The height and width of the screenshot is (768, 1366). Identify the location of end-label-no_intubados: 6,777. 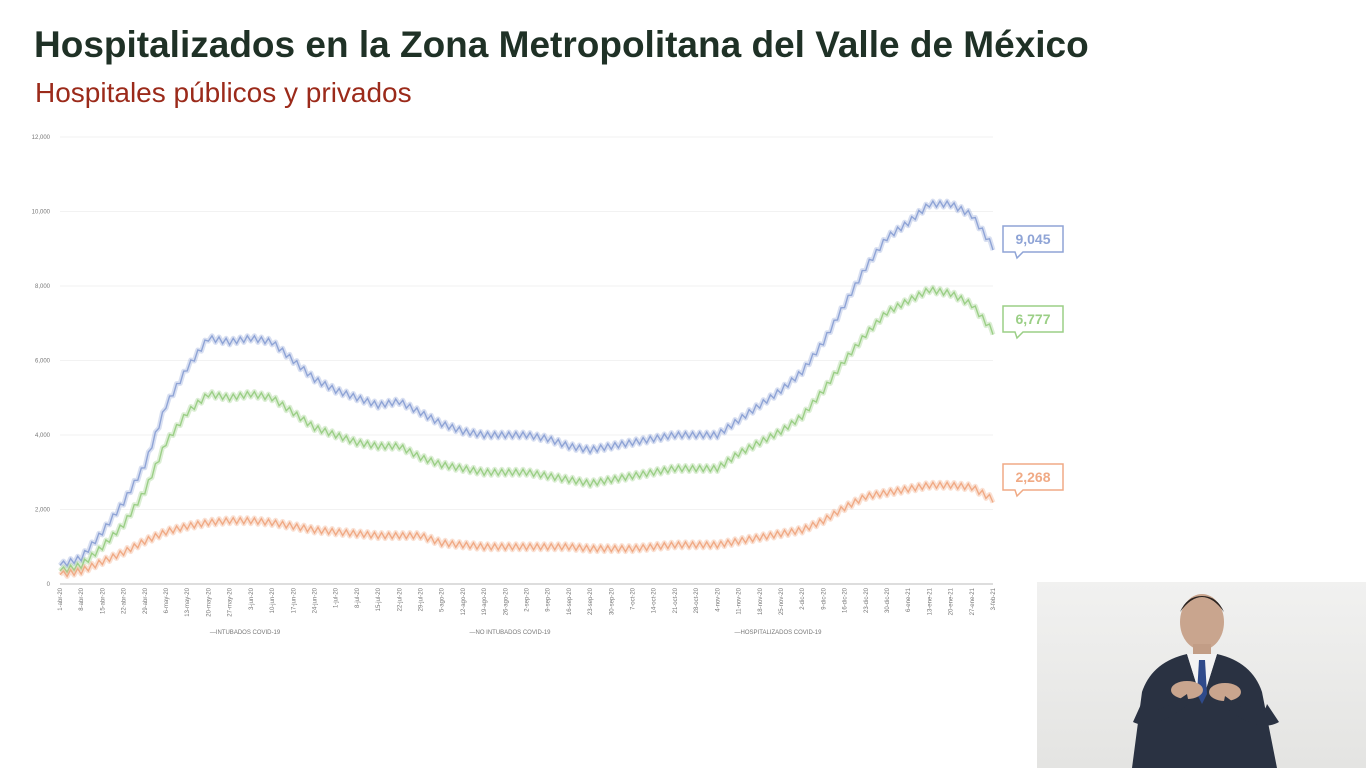
(1033, 322).